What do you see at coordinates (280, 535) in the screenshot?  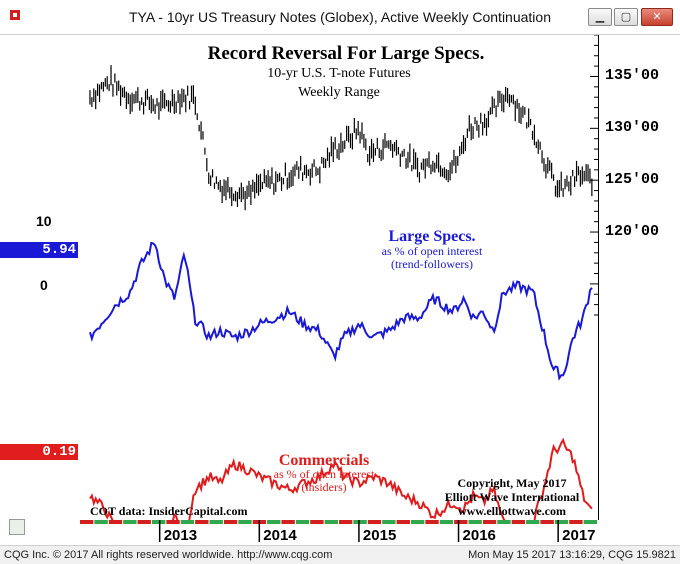 I see `x-tick-label-2014: 2014` at bounding box center [280, 535].